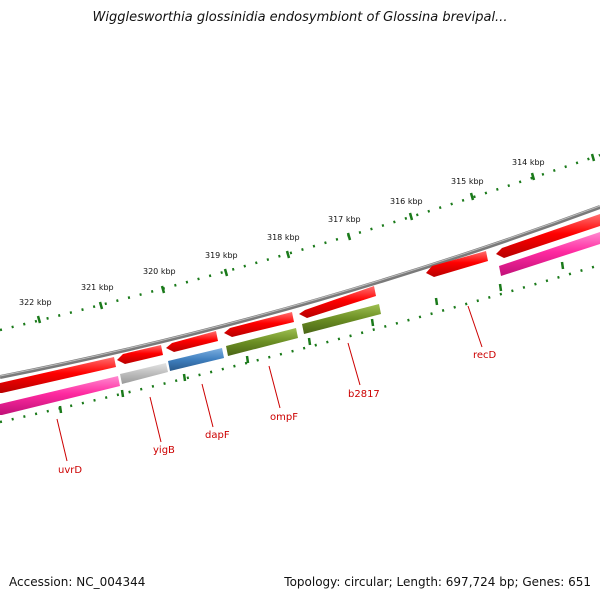 The image size is (600, 600). What do you see at coordinates (262, 342) in the screenshot?
I see `gene-ompF` at bounding box center [262, 342].